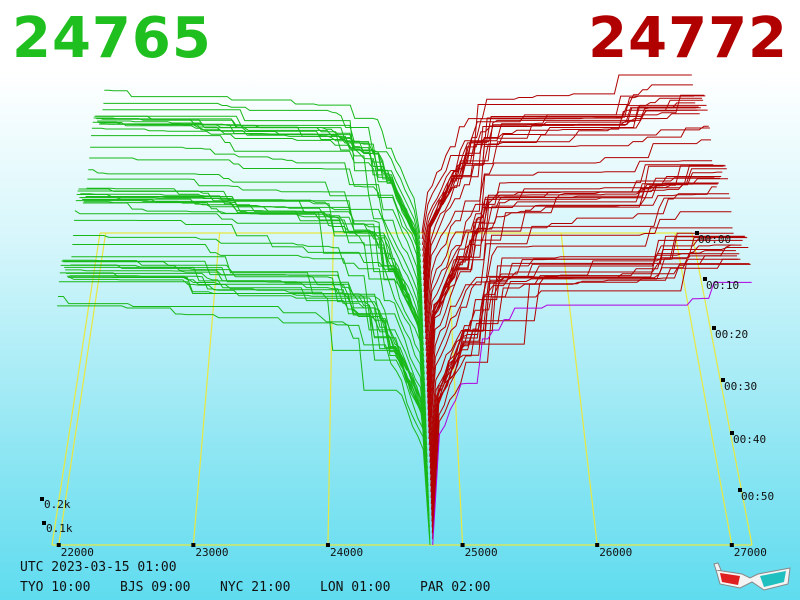 Image resolution: width=800 pixels, height=600 pixels. I want to click on grid-wall-right, so click(722, 389).